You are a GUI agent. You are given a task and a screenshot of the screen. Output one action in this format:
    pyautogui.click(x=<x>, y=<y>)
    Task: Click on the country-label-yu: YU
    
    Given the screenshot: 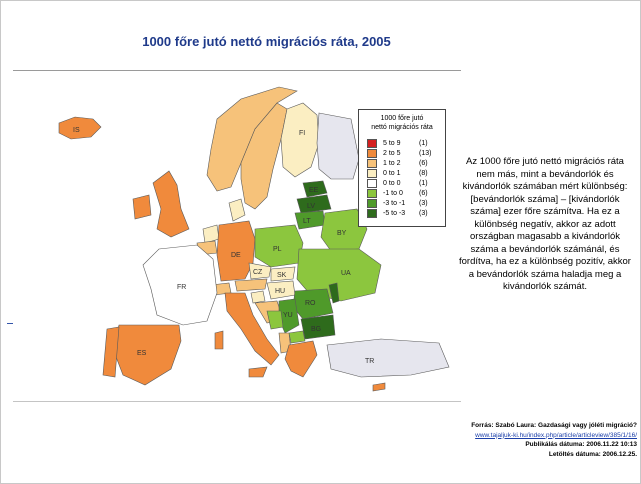 What is the action you would take?
    pyautogui.click(x=288, y=315)
    